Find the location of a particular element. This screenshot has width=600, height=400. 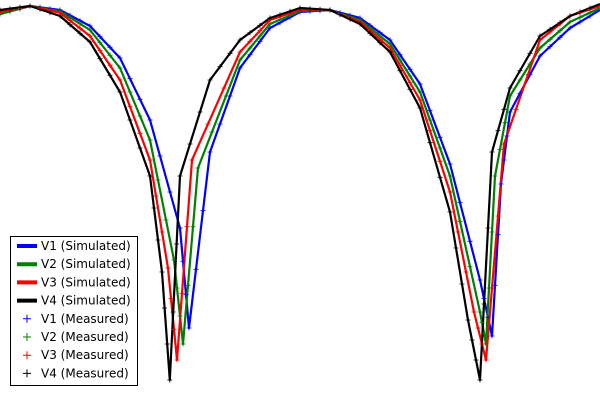

legend-item-v3-simulated: V3 (Simulated) is located at coordinates (74, 282).